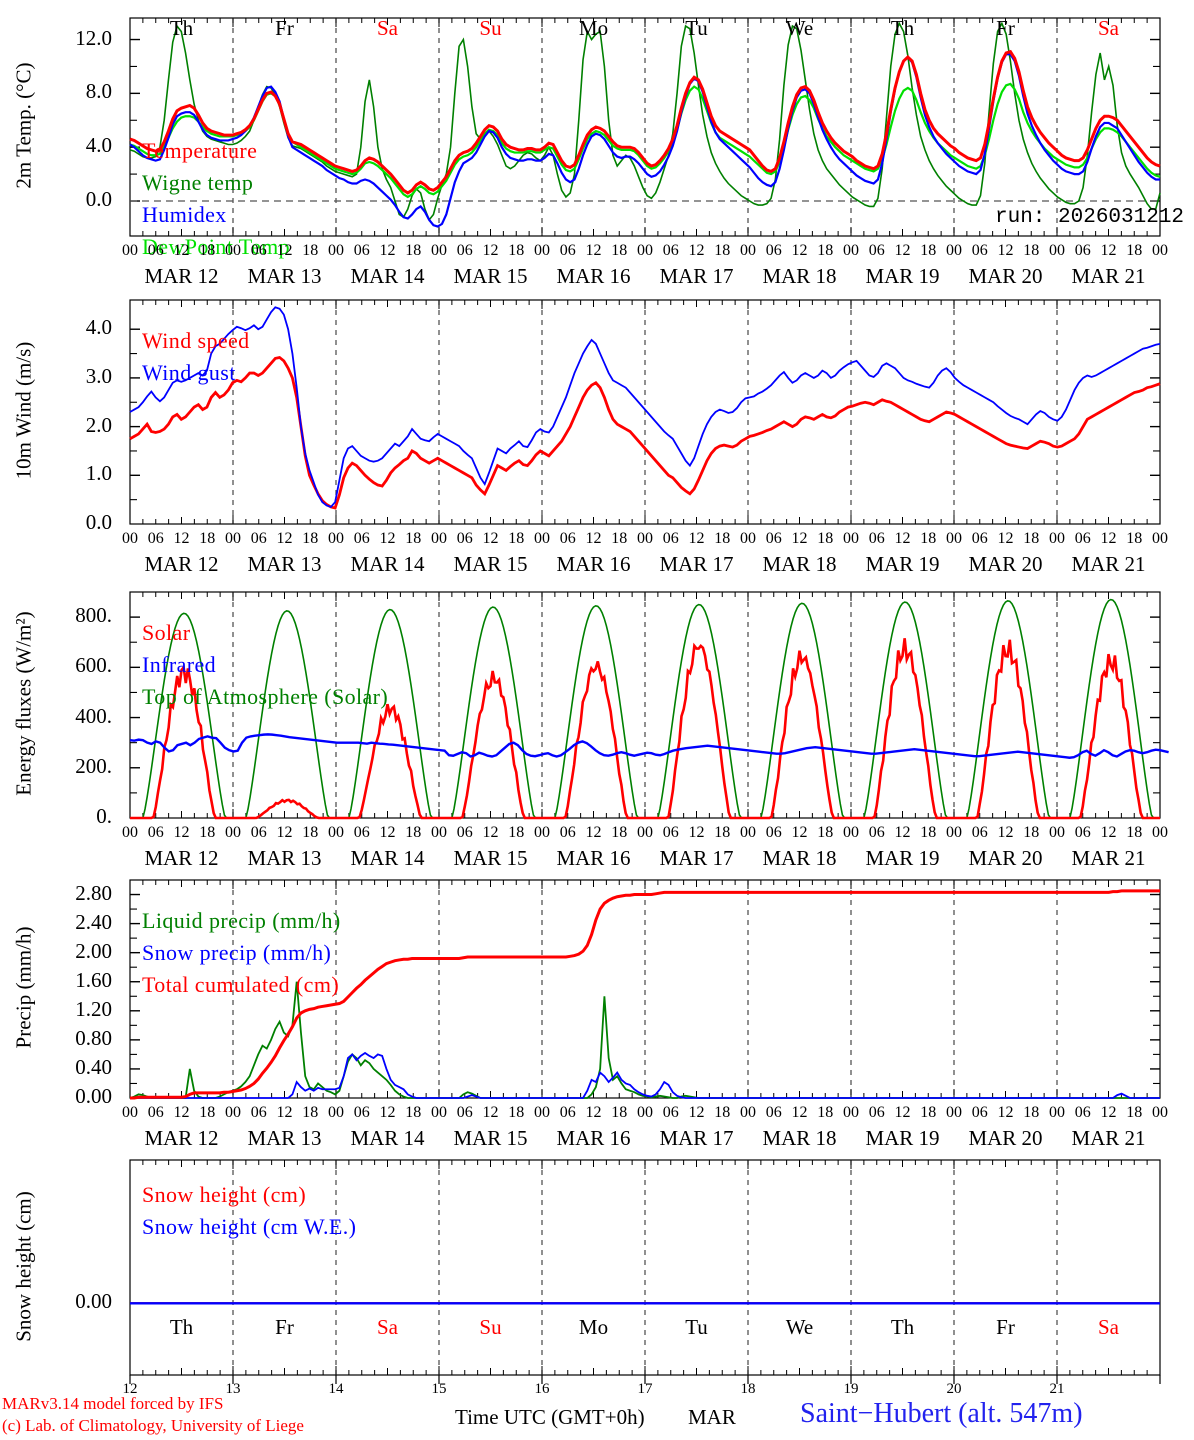 This screenshot has width=1194, height=1440. What do you see at coordinates (954, 1389) in the screenshot?
I see `day-number-8: 20` at bounding box center [954, 1389].